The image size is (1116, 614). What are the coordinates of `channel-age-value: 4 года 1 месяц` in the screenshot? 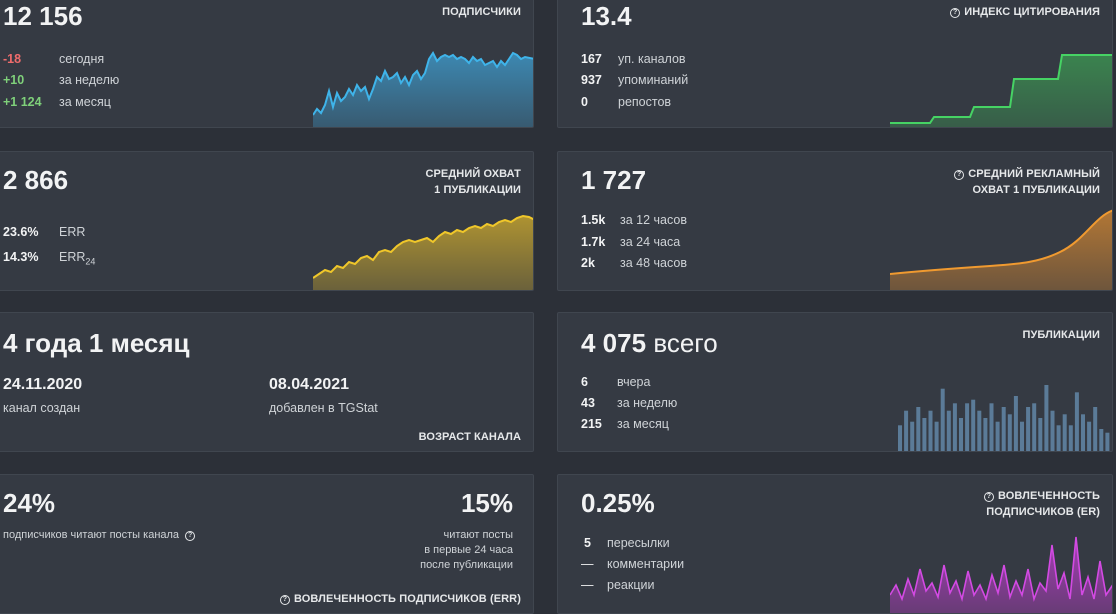 It's located at (96, 343).